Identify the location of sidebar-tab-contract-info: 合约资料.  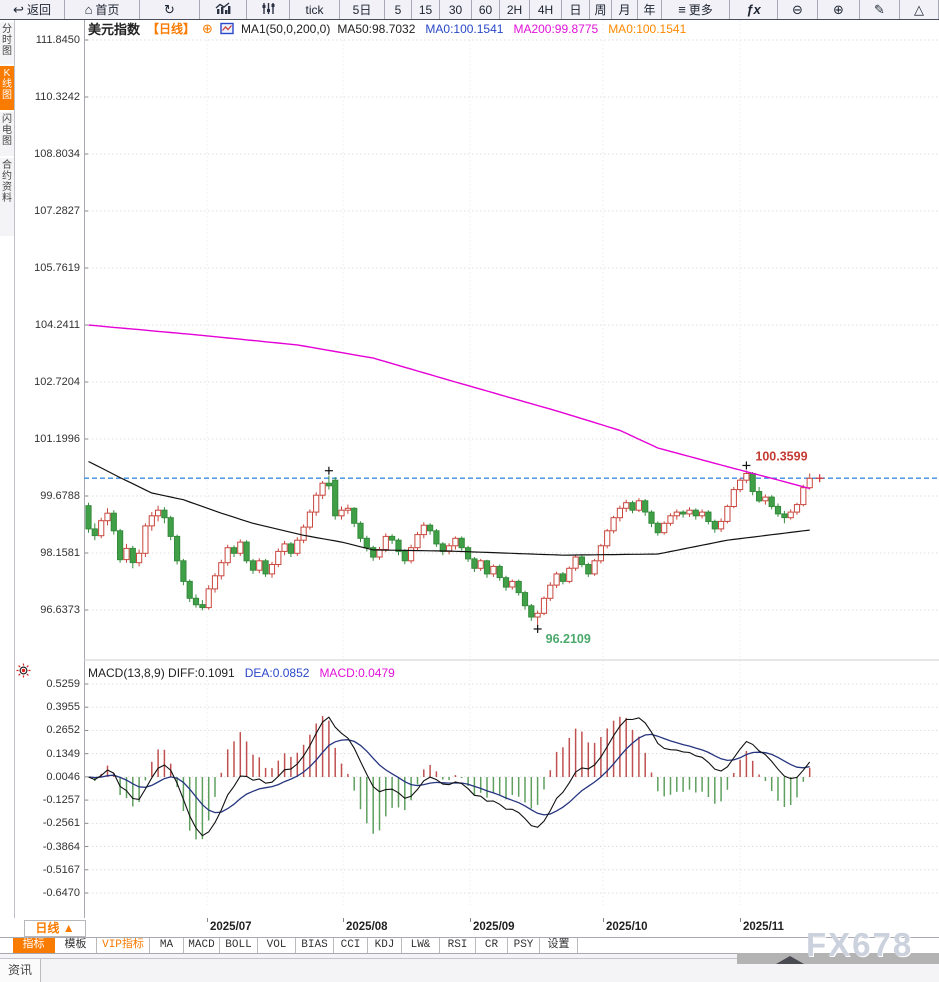
(7, 197).